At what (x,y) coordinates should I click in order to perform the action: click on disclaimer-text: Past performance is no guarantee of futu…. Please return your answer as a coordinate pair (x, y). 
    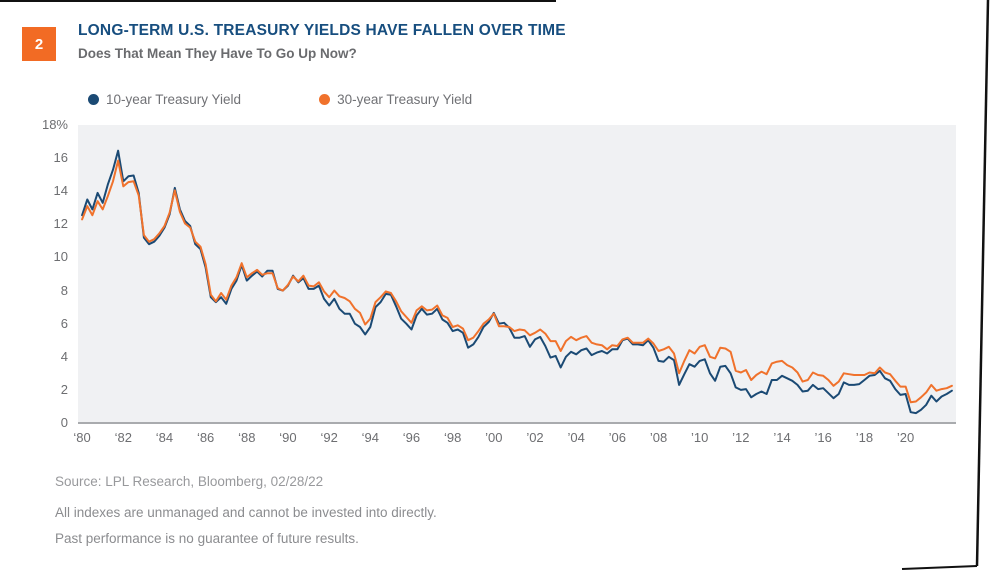
    Looking at the image, I should click on (207, 538).